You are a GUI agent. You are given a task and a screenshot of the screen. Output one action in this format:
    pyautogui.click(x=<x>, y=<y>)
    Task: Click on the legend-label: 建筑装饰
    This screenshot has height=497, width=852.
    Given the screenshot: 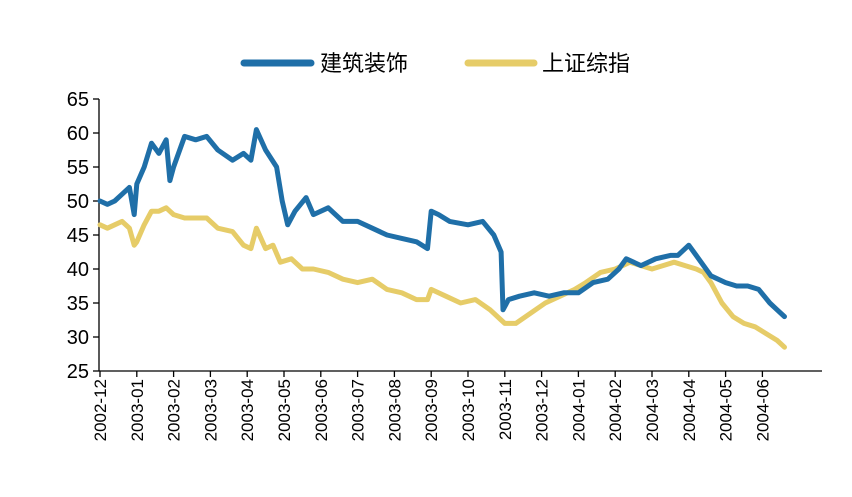 What is the action you would take?
    pyautogui.click(x=364, y=64)
    